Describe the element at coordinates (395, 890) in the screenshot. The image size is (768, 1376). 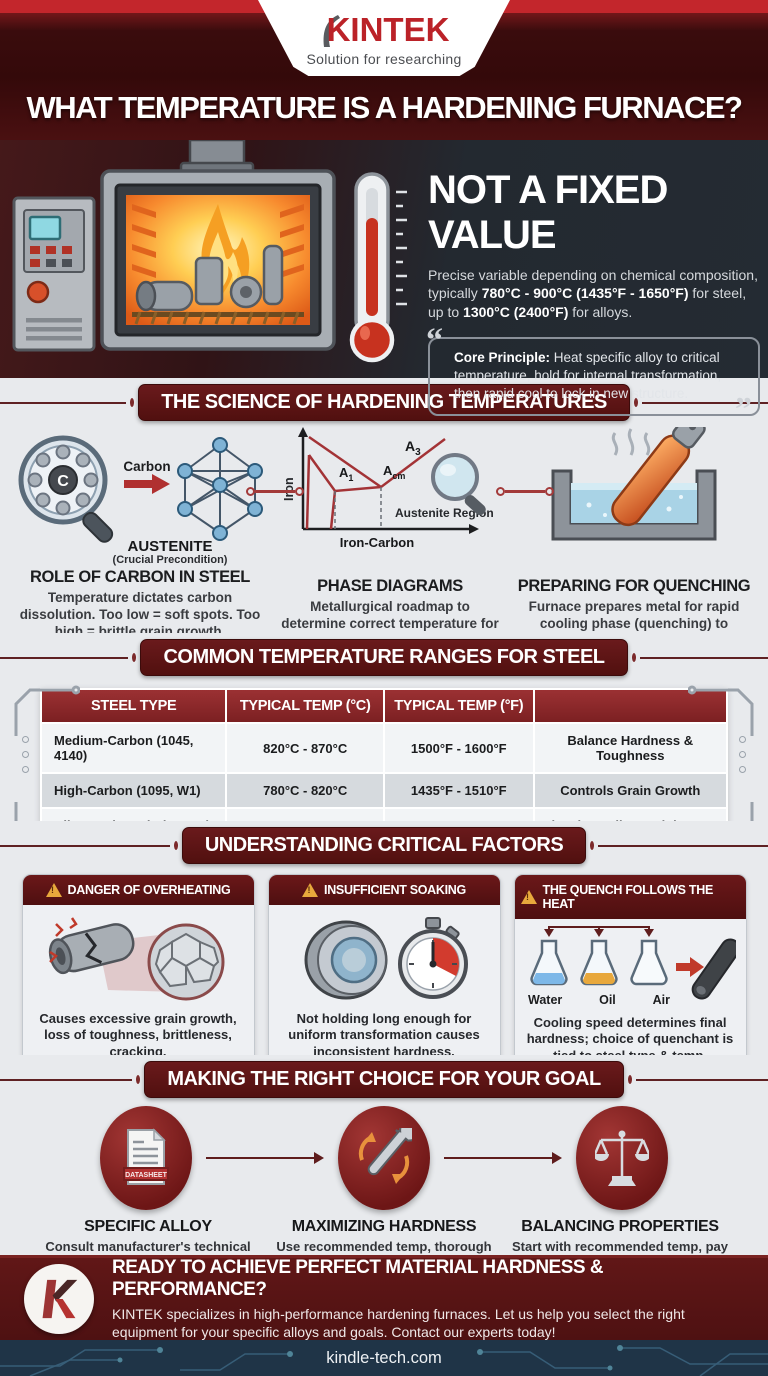
I see `card-title: INSUFFICIENT SOAKING` at that location.